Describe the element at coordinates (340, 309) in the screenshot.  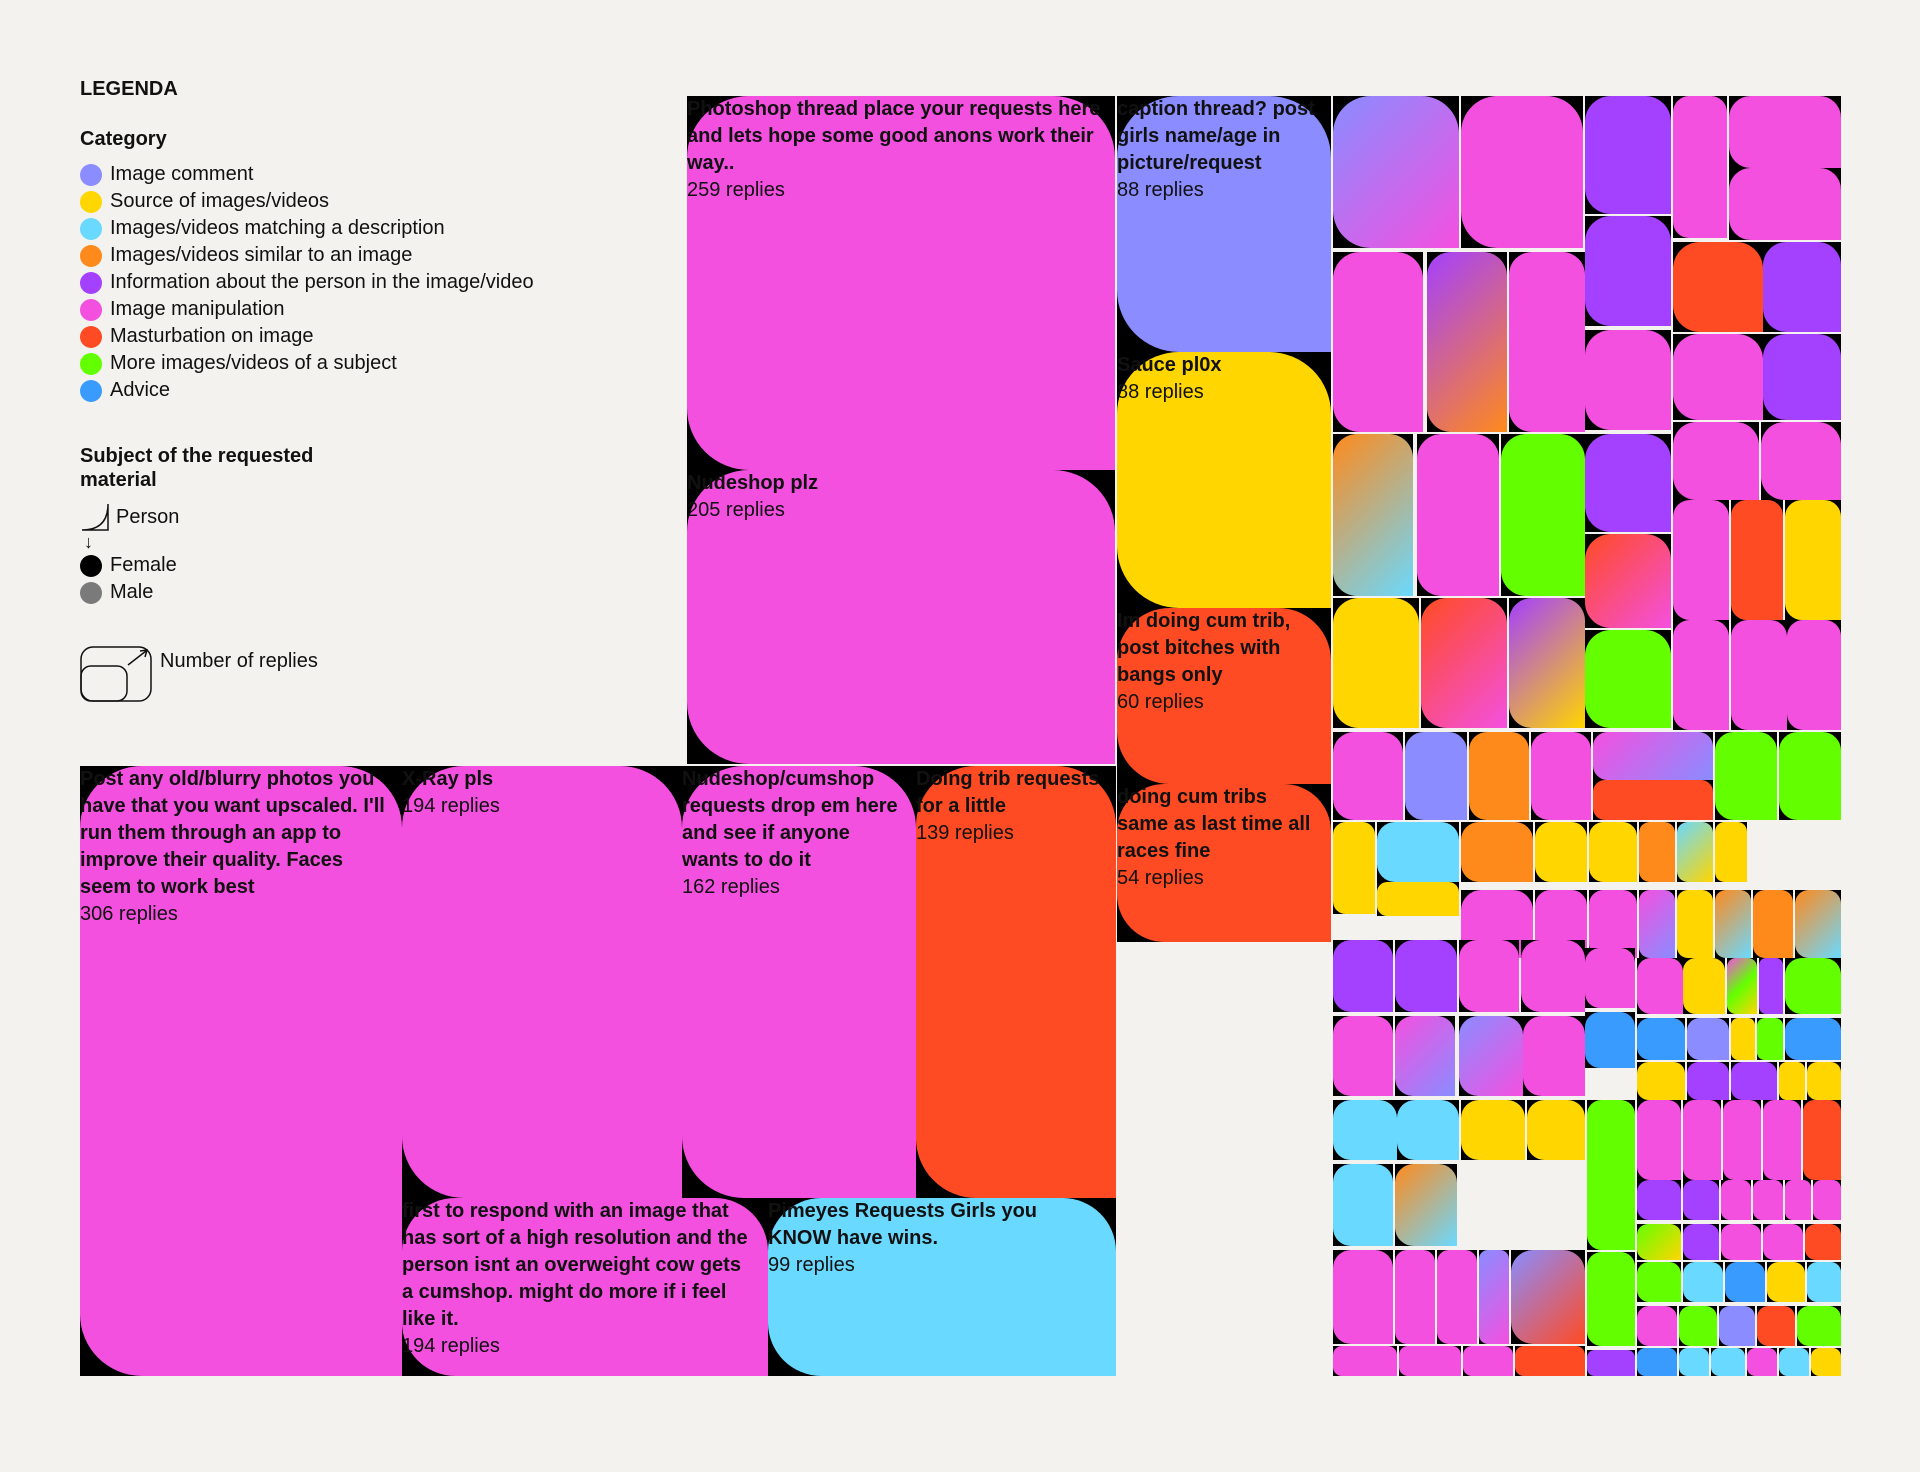
I see `category-item: Image manipulation` at that location.